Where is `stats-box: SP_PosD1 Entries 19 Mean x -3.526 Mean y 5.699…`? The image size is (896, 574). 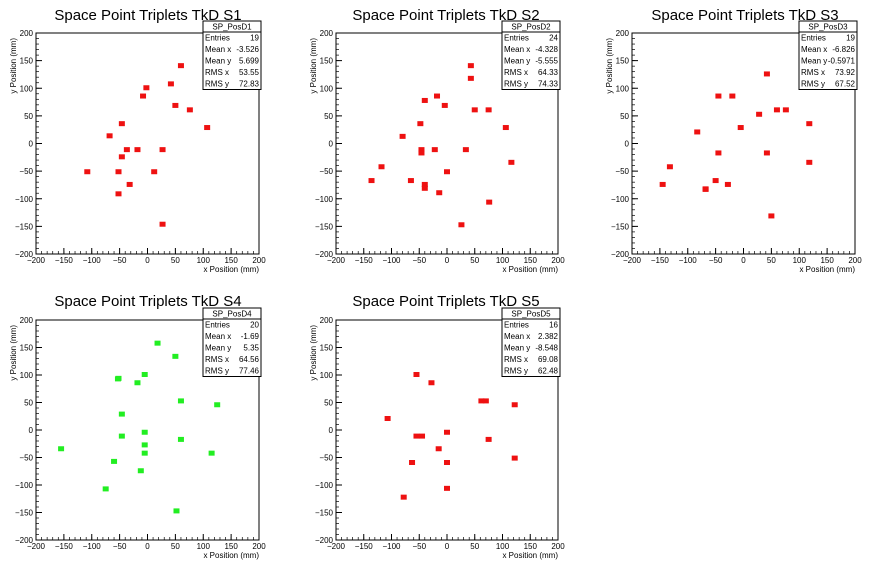
stats-box: SP_PosD1 Entries 19 Mean x -3.526 Mean y 5.699… is located at coordinates (232, 55).